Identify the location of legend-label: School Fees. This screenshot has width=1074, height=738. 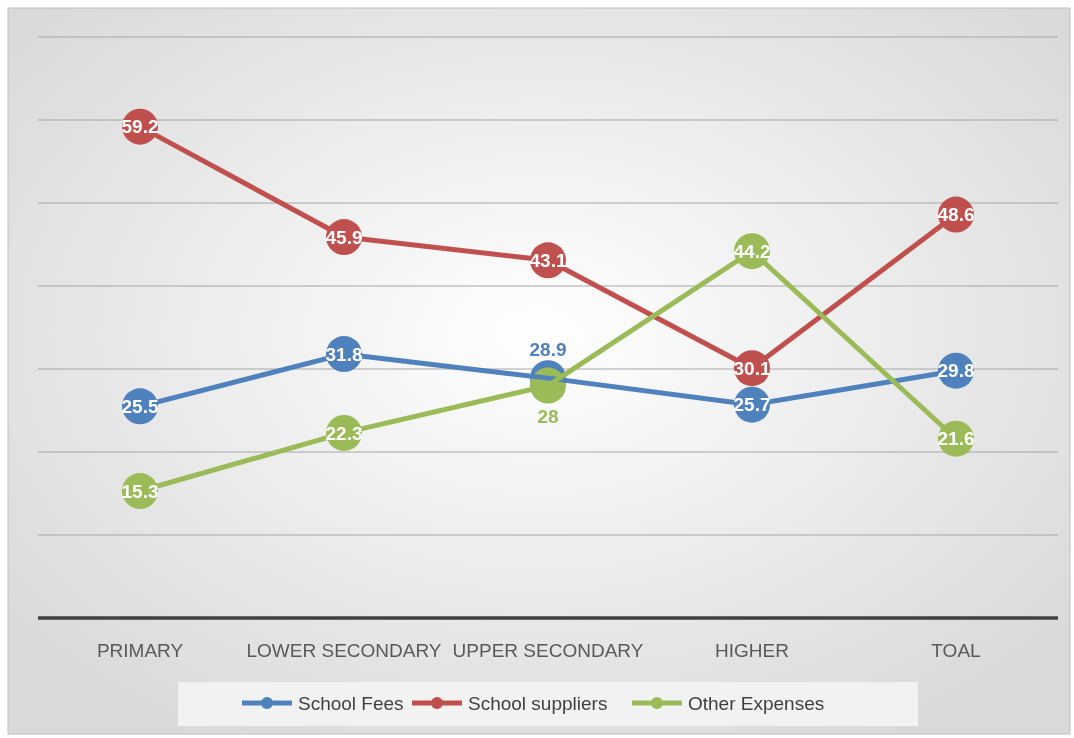
(351, 703).